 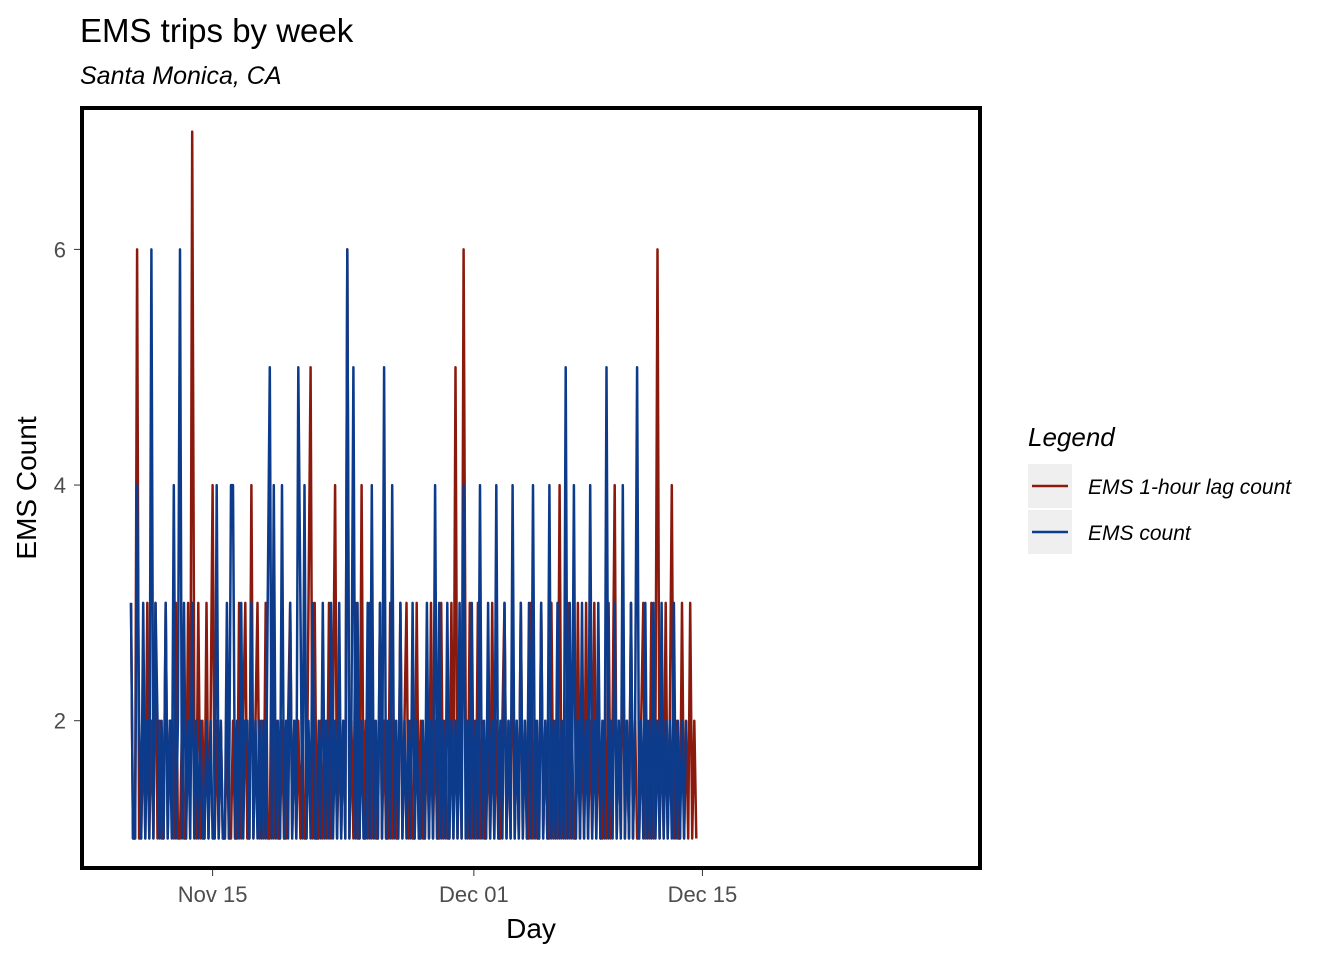 I want to click on x-axis-label: Day, so click(x=531, y=928).